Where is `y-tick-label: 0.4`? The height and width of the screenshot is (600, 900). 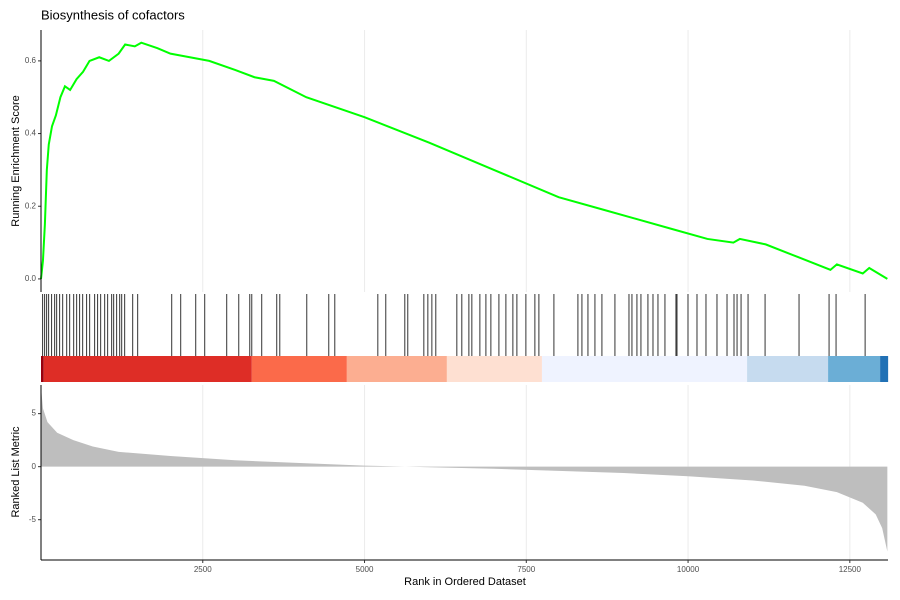
y-tick-label: 0.4 is located at coordinates (31, 133).